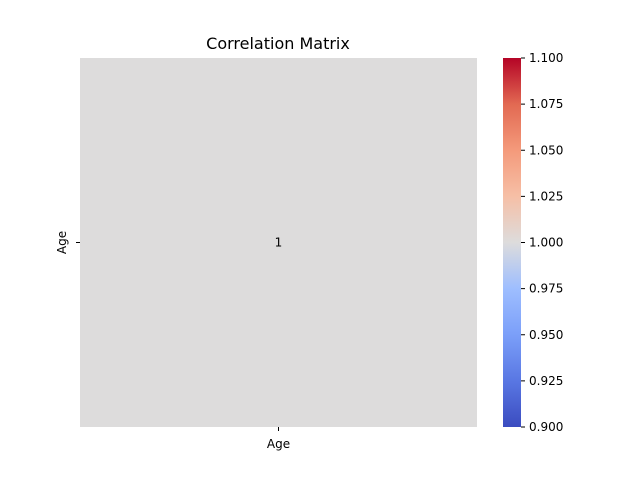 This screenshot has width=640, height=485. I want to click on colorbar-tick-label: 1.000, so click(546, 243).